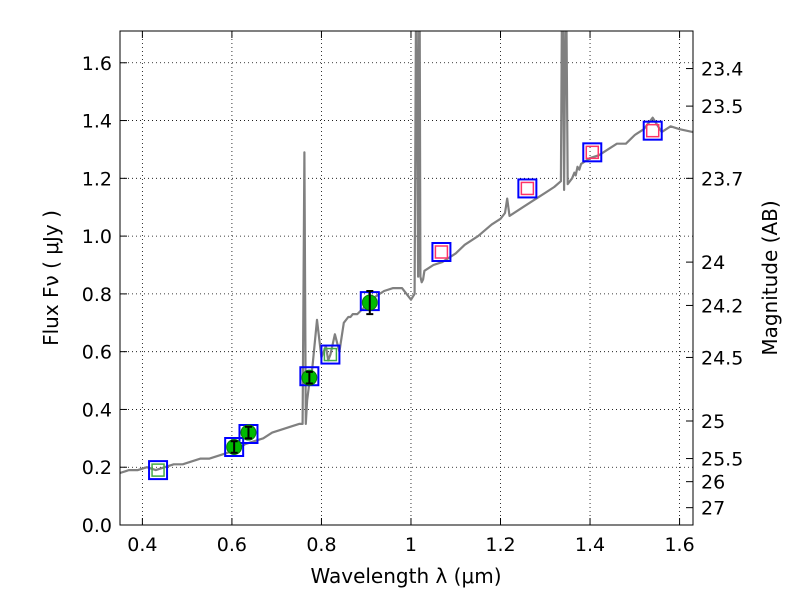 Image resolution: width=800 pixels, height=600 pixels. Describe the element at coordinates (232, 545) in the screenshot. I see `x-tick-label: 0.6` at that location.